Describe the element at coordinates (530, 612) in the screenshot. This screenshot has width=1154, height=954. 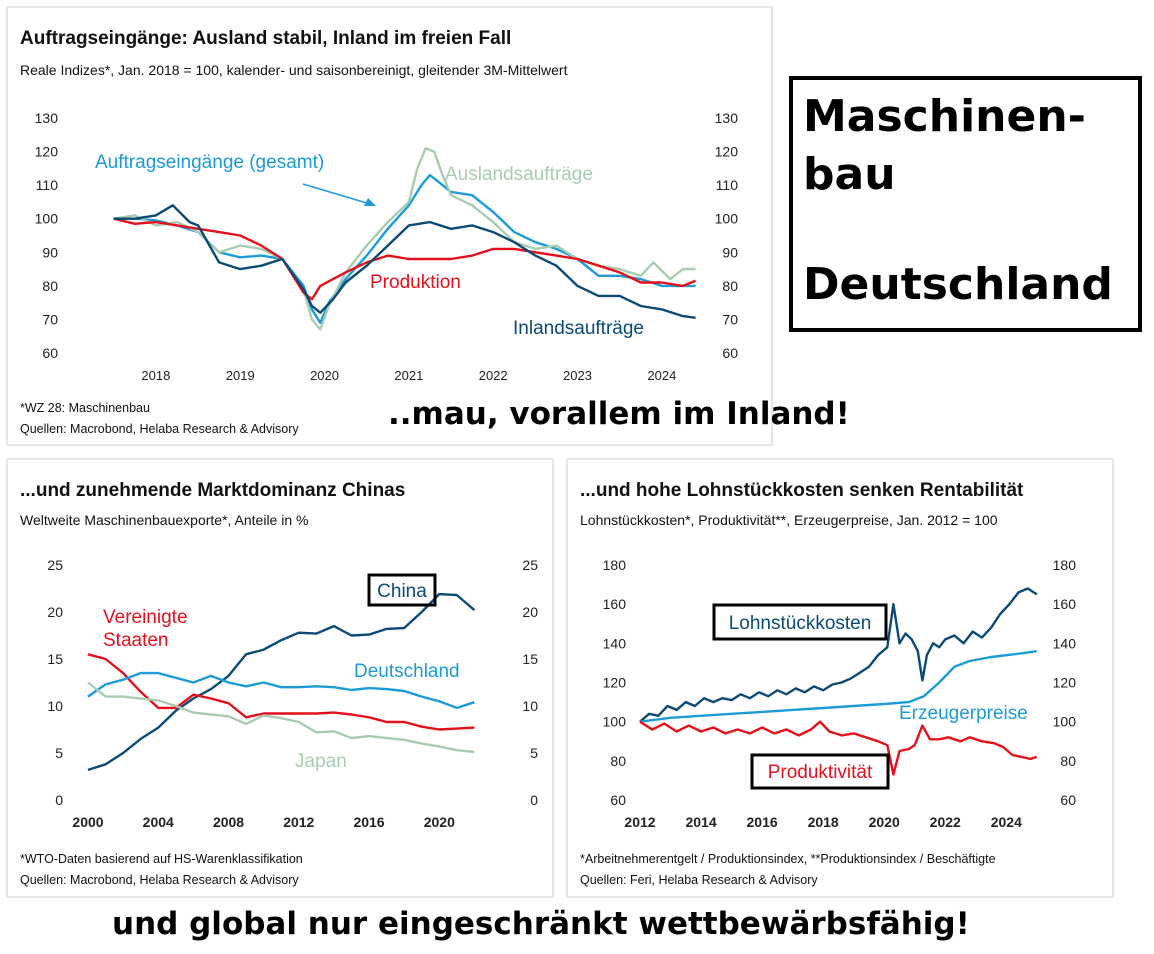
I see `y-tick-label-right: 20` at that location.